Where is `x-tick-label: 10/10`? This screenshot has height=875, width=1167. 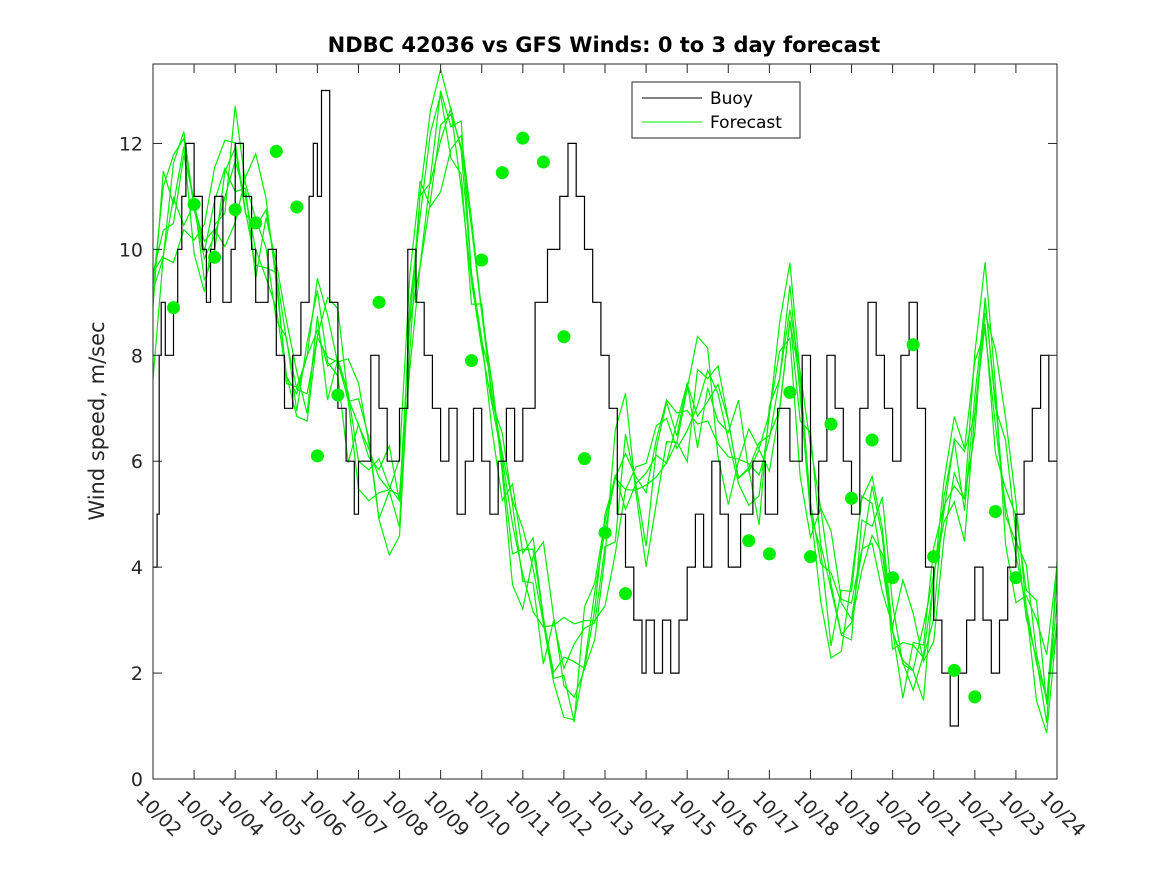
x-tick-label: 10/10 is located at coordinates (487, 814).